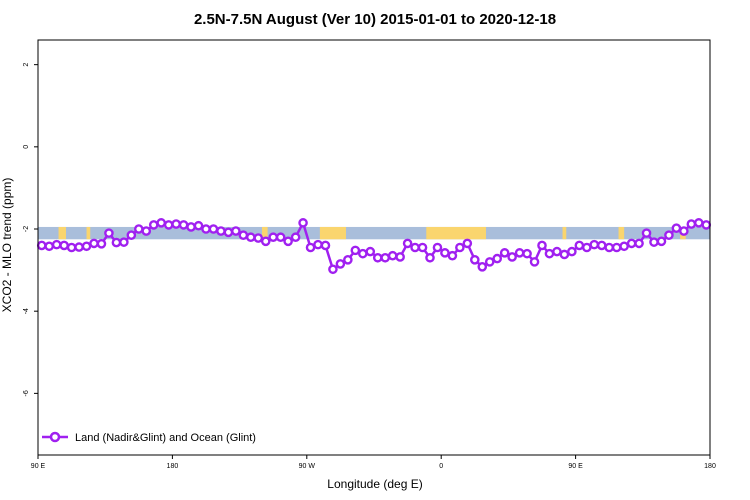 This screenshot has height=500, width=750. Describe the element at coordinates (26, 65) in the screenshot. I see `y-tick-label: 2` at that location.